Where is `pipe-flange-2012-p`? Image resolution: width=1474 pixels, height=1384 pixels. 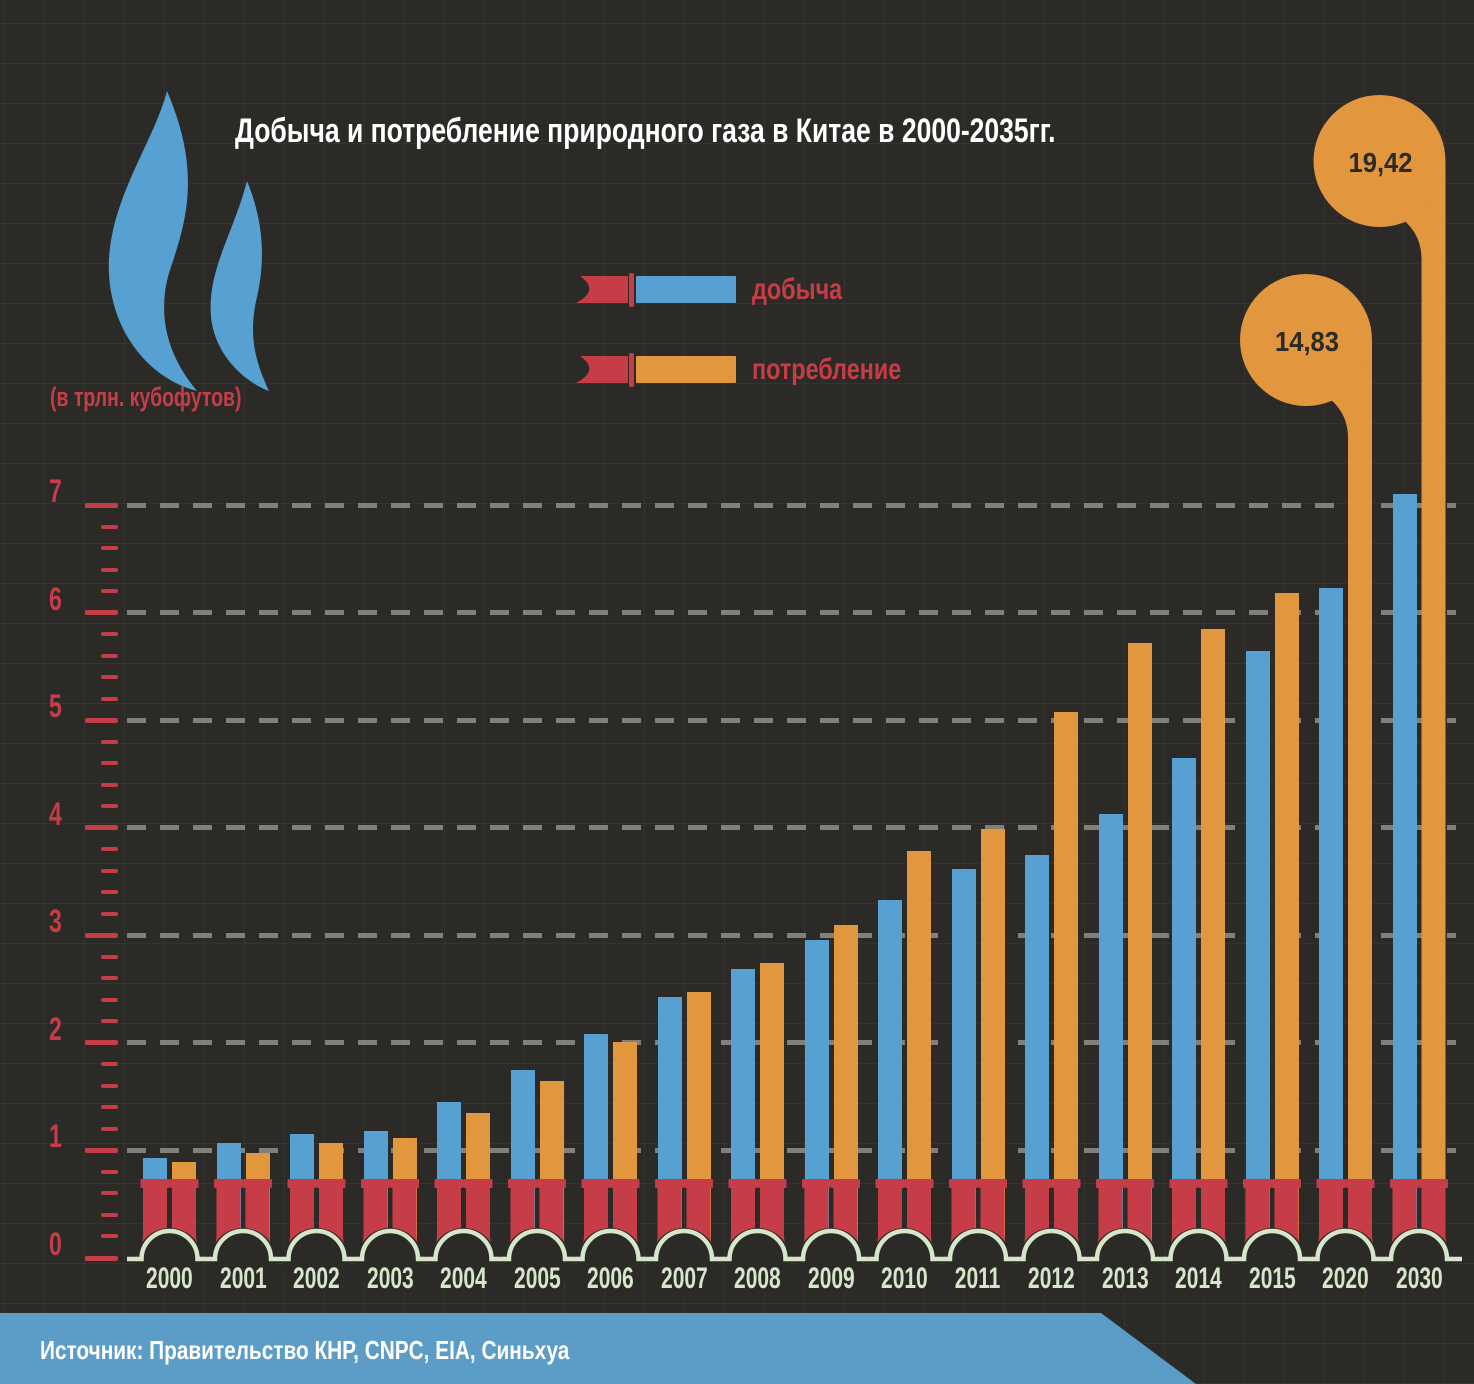
pipe-flange-2012-p is located at coordinates (1037, 1183).